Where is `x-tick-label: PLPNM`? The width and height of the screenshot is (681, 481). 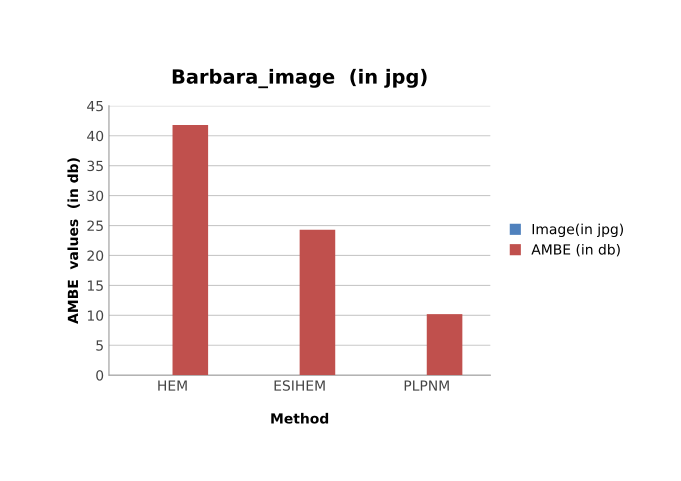
x-tick-label: PLPNM is located at coordinates (426, 385).